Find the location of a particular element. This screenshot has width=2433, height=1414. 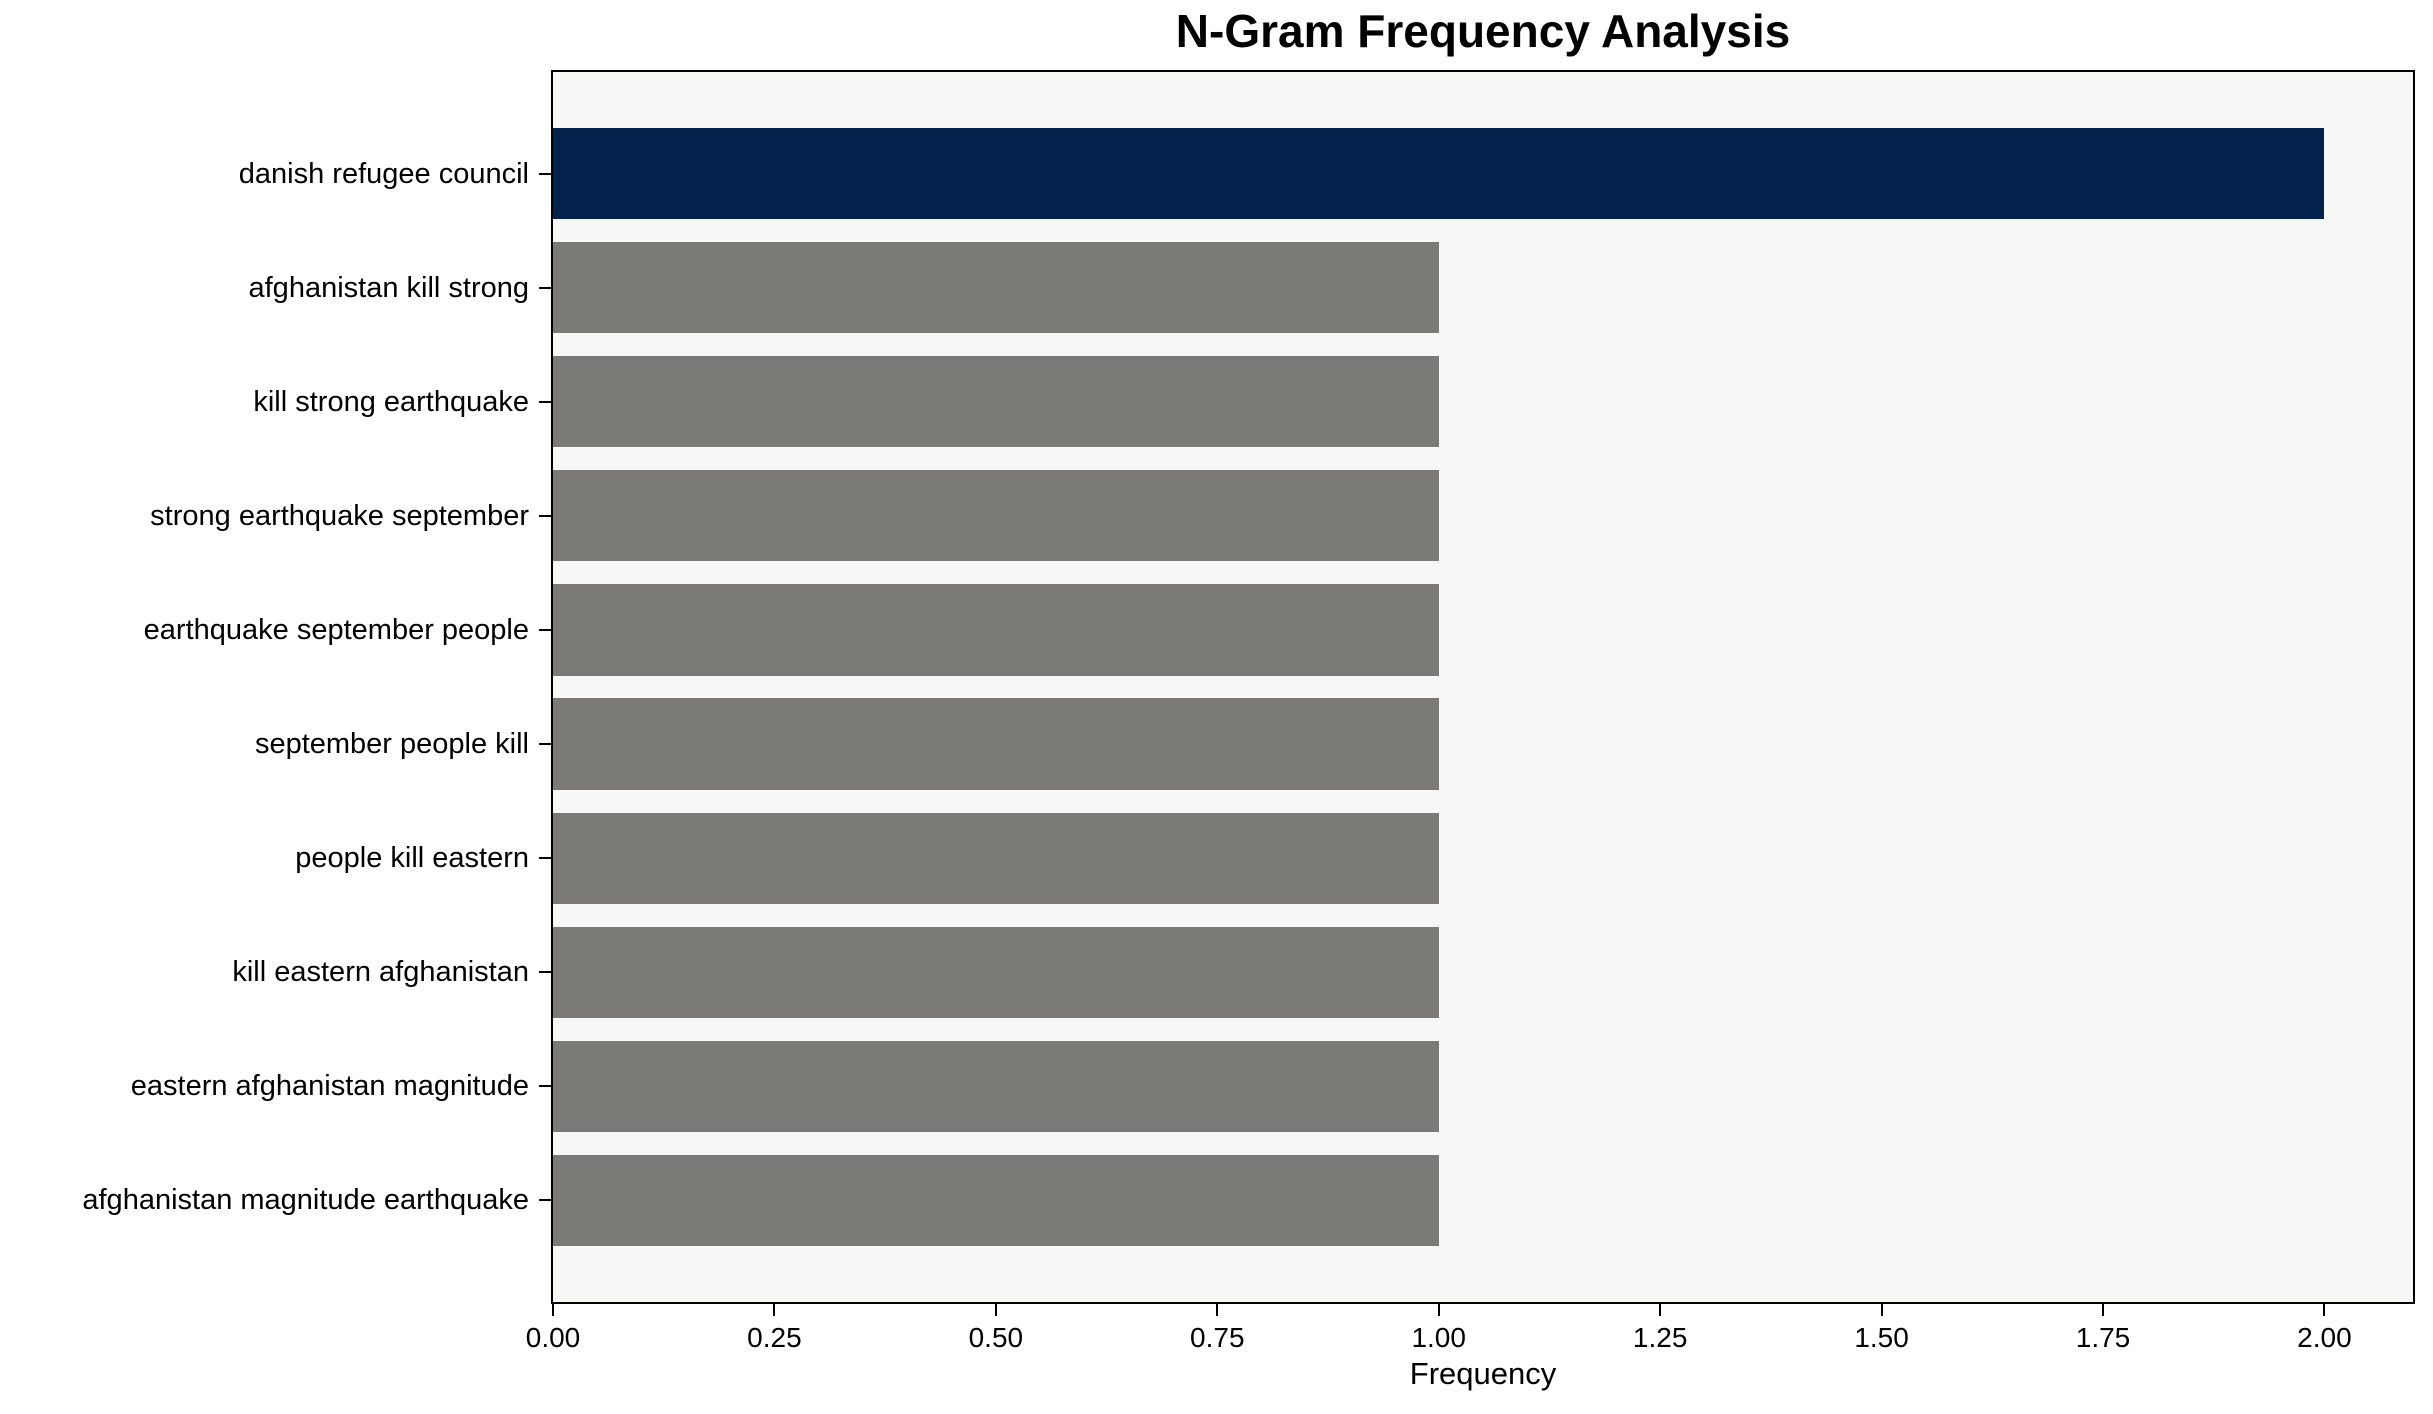

bar-september-people-kill is located at coordinates (996, 744).